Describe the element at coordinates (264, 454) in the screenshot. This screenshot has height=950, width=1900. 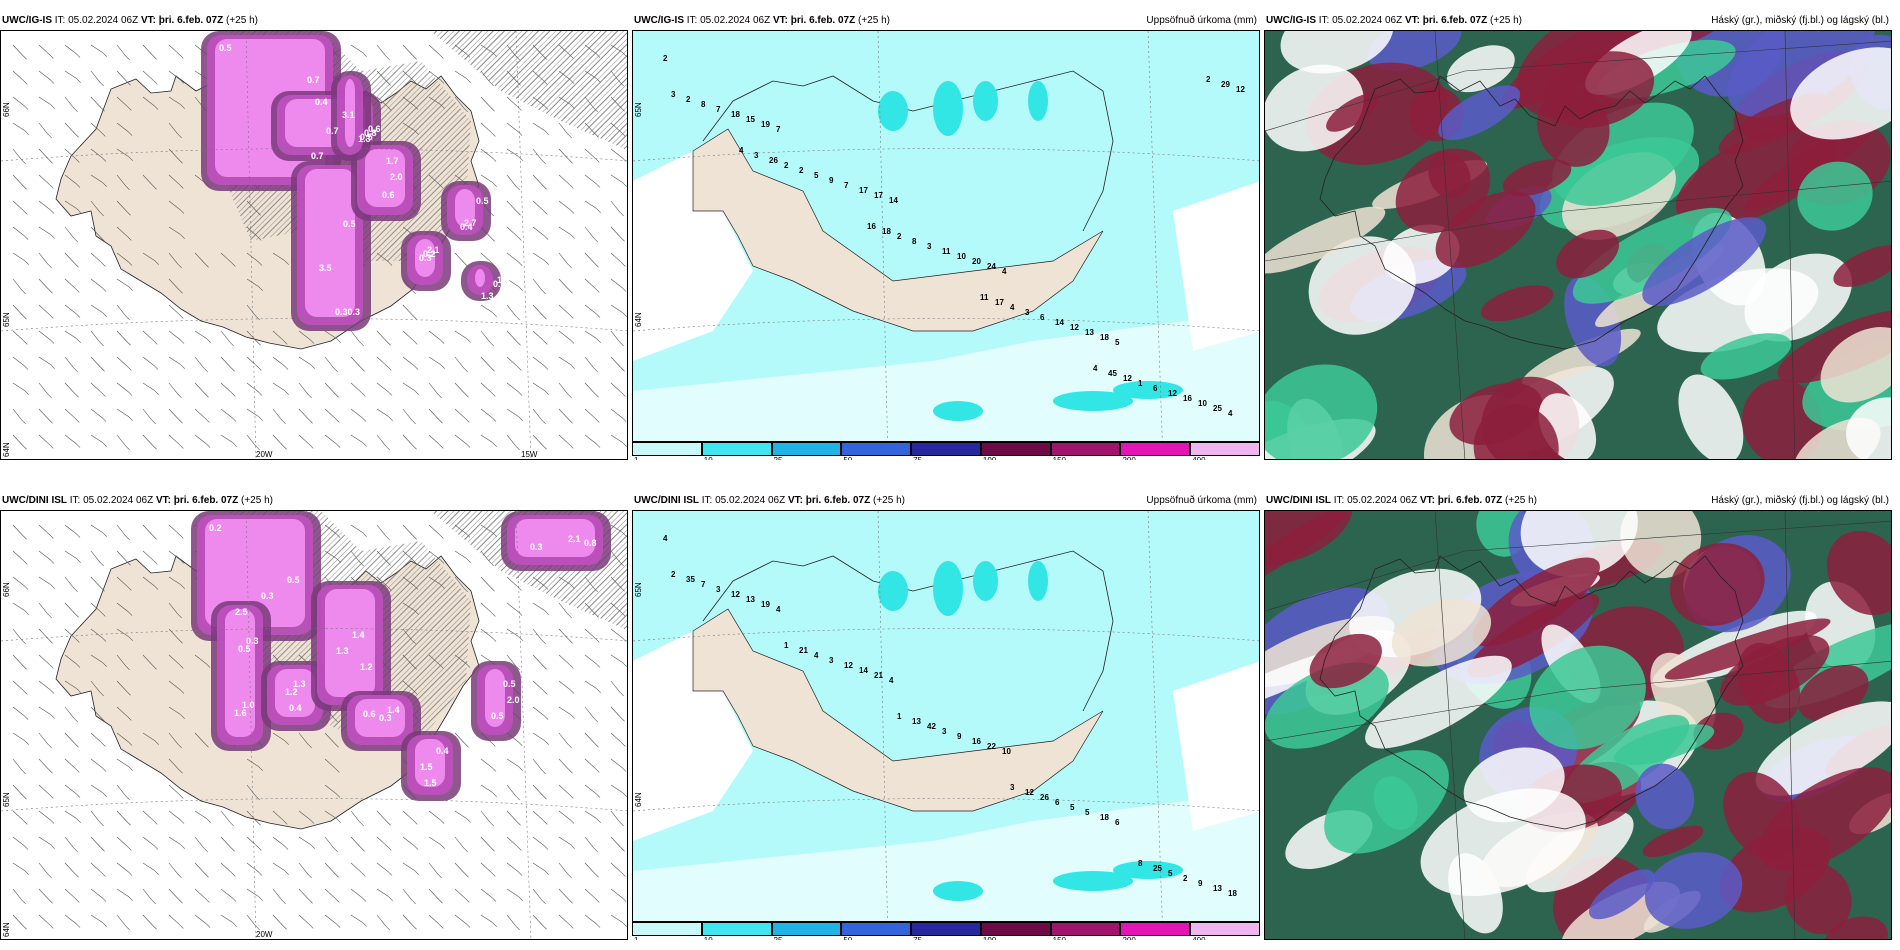
I see `axis-label: 20W` at that location.